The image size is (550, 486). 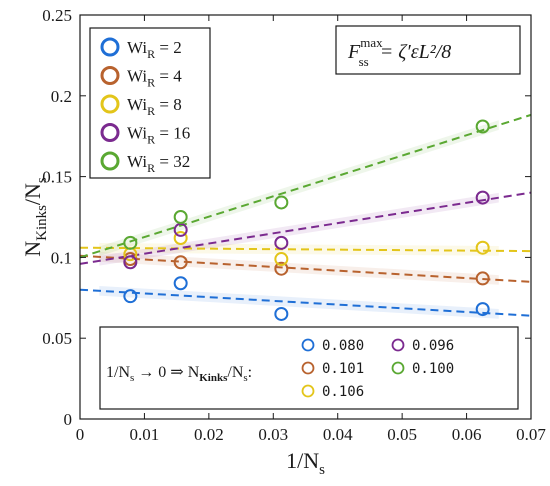 What do you see at coordinates (338, 434) in the screenshot?
I see `x-tick-label: 0.04` at bounding box center [338, 434].